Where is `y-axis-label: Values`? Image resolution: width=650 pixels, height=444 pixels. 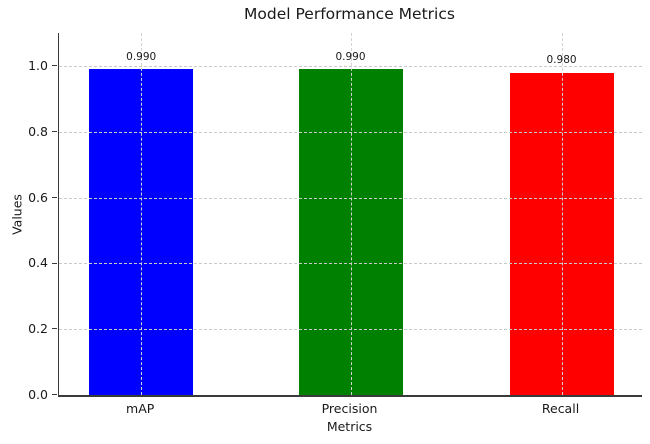
y-axis-label: Values is located at coordinates (17, 214).